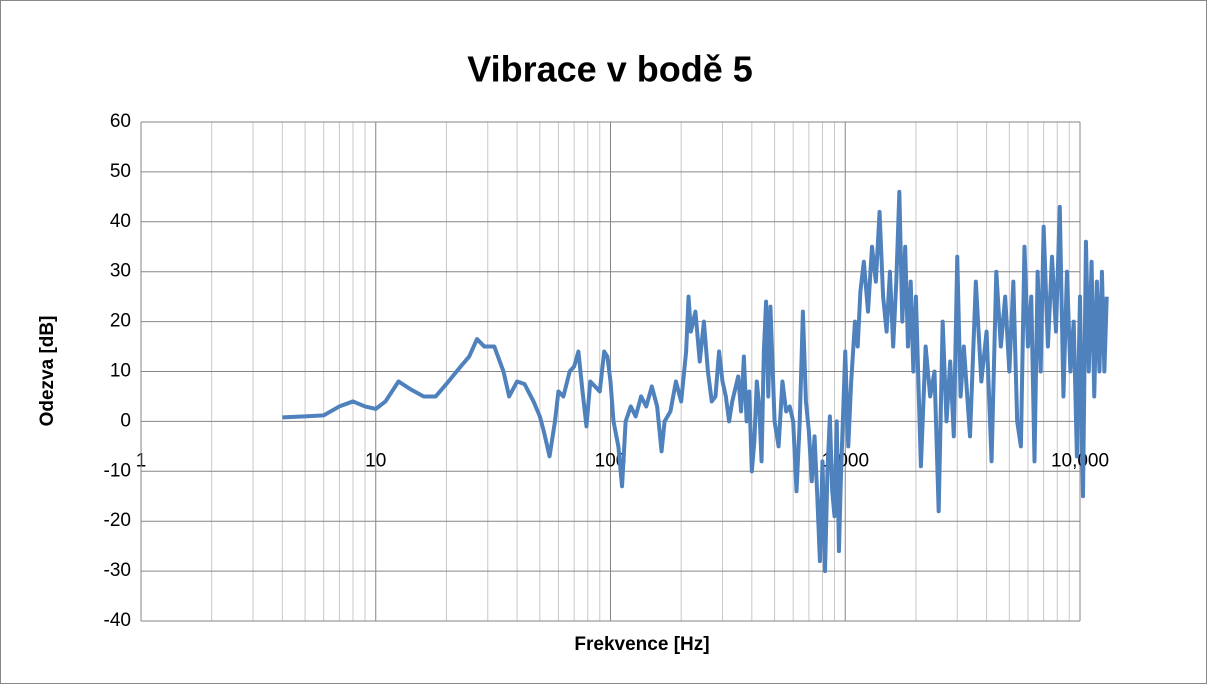  Describe the element at coordinates (375, 460) in the screenshot. I see `x-tick-label: 10` at that location.